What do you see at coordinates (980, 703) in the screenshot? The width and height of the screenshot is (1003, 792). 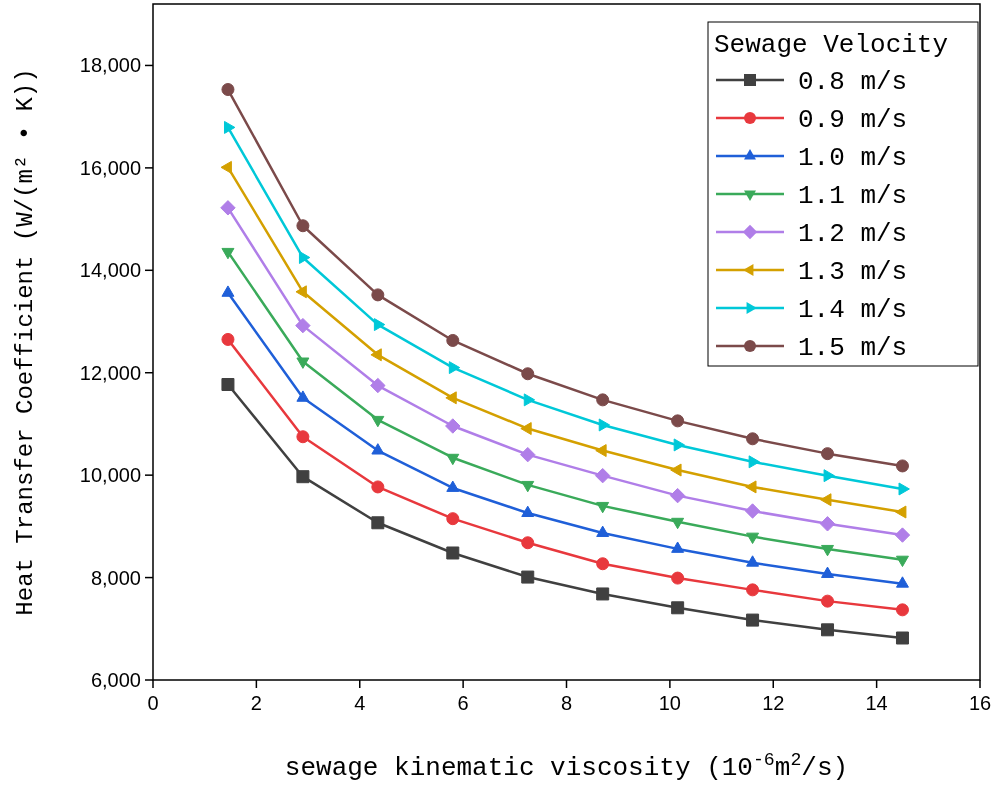 I see `x-tick-label: 16` at bounding box center [980, 703].